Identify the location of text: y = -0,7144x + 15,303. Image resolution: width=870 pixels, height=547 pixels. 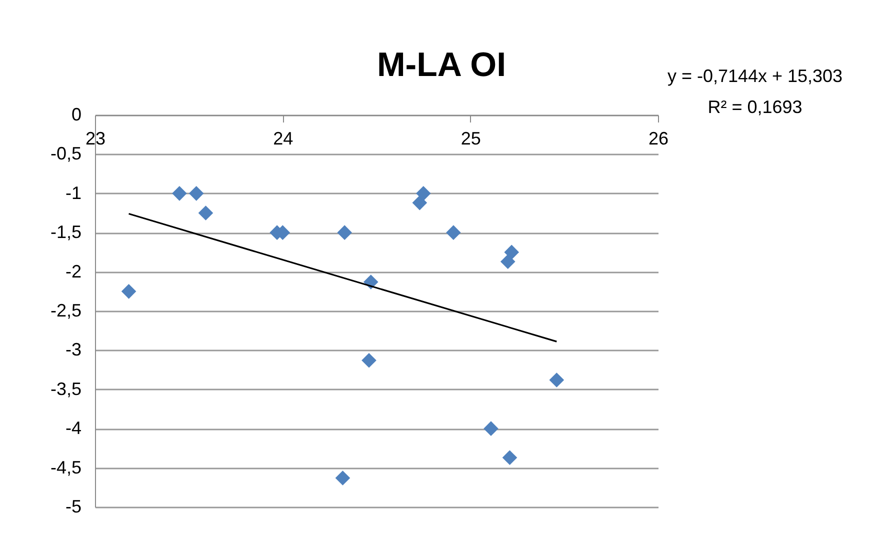
(755, 76).